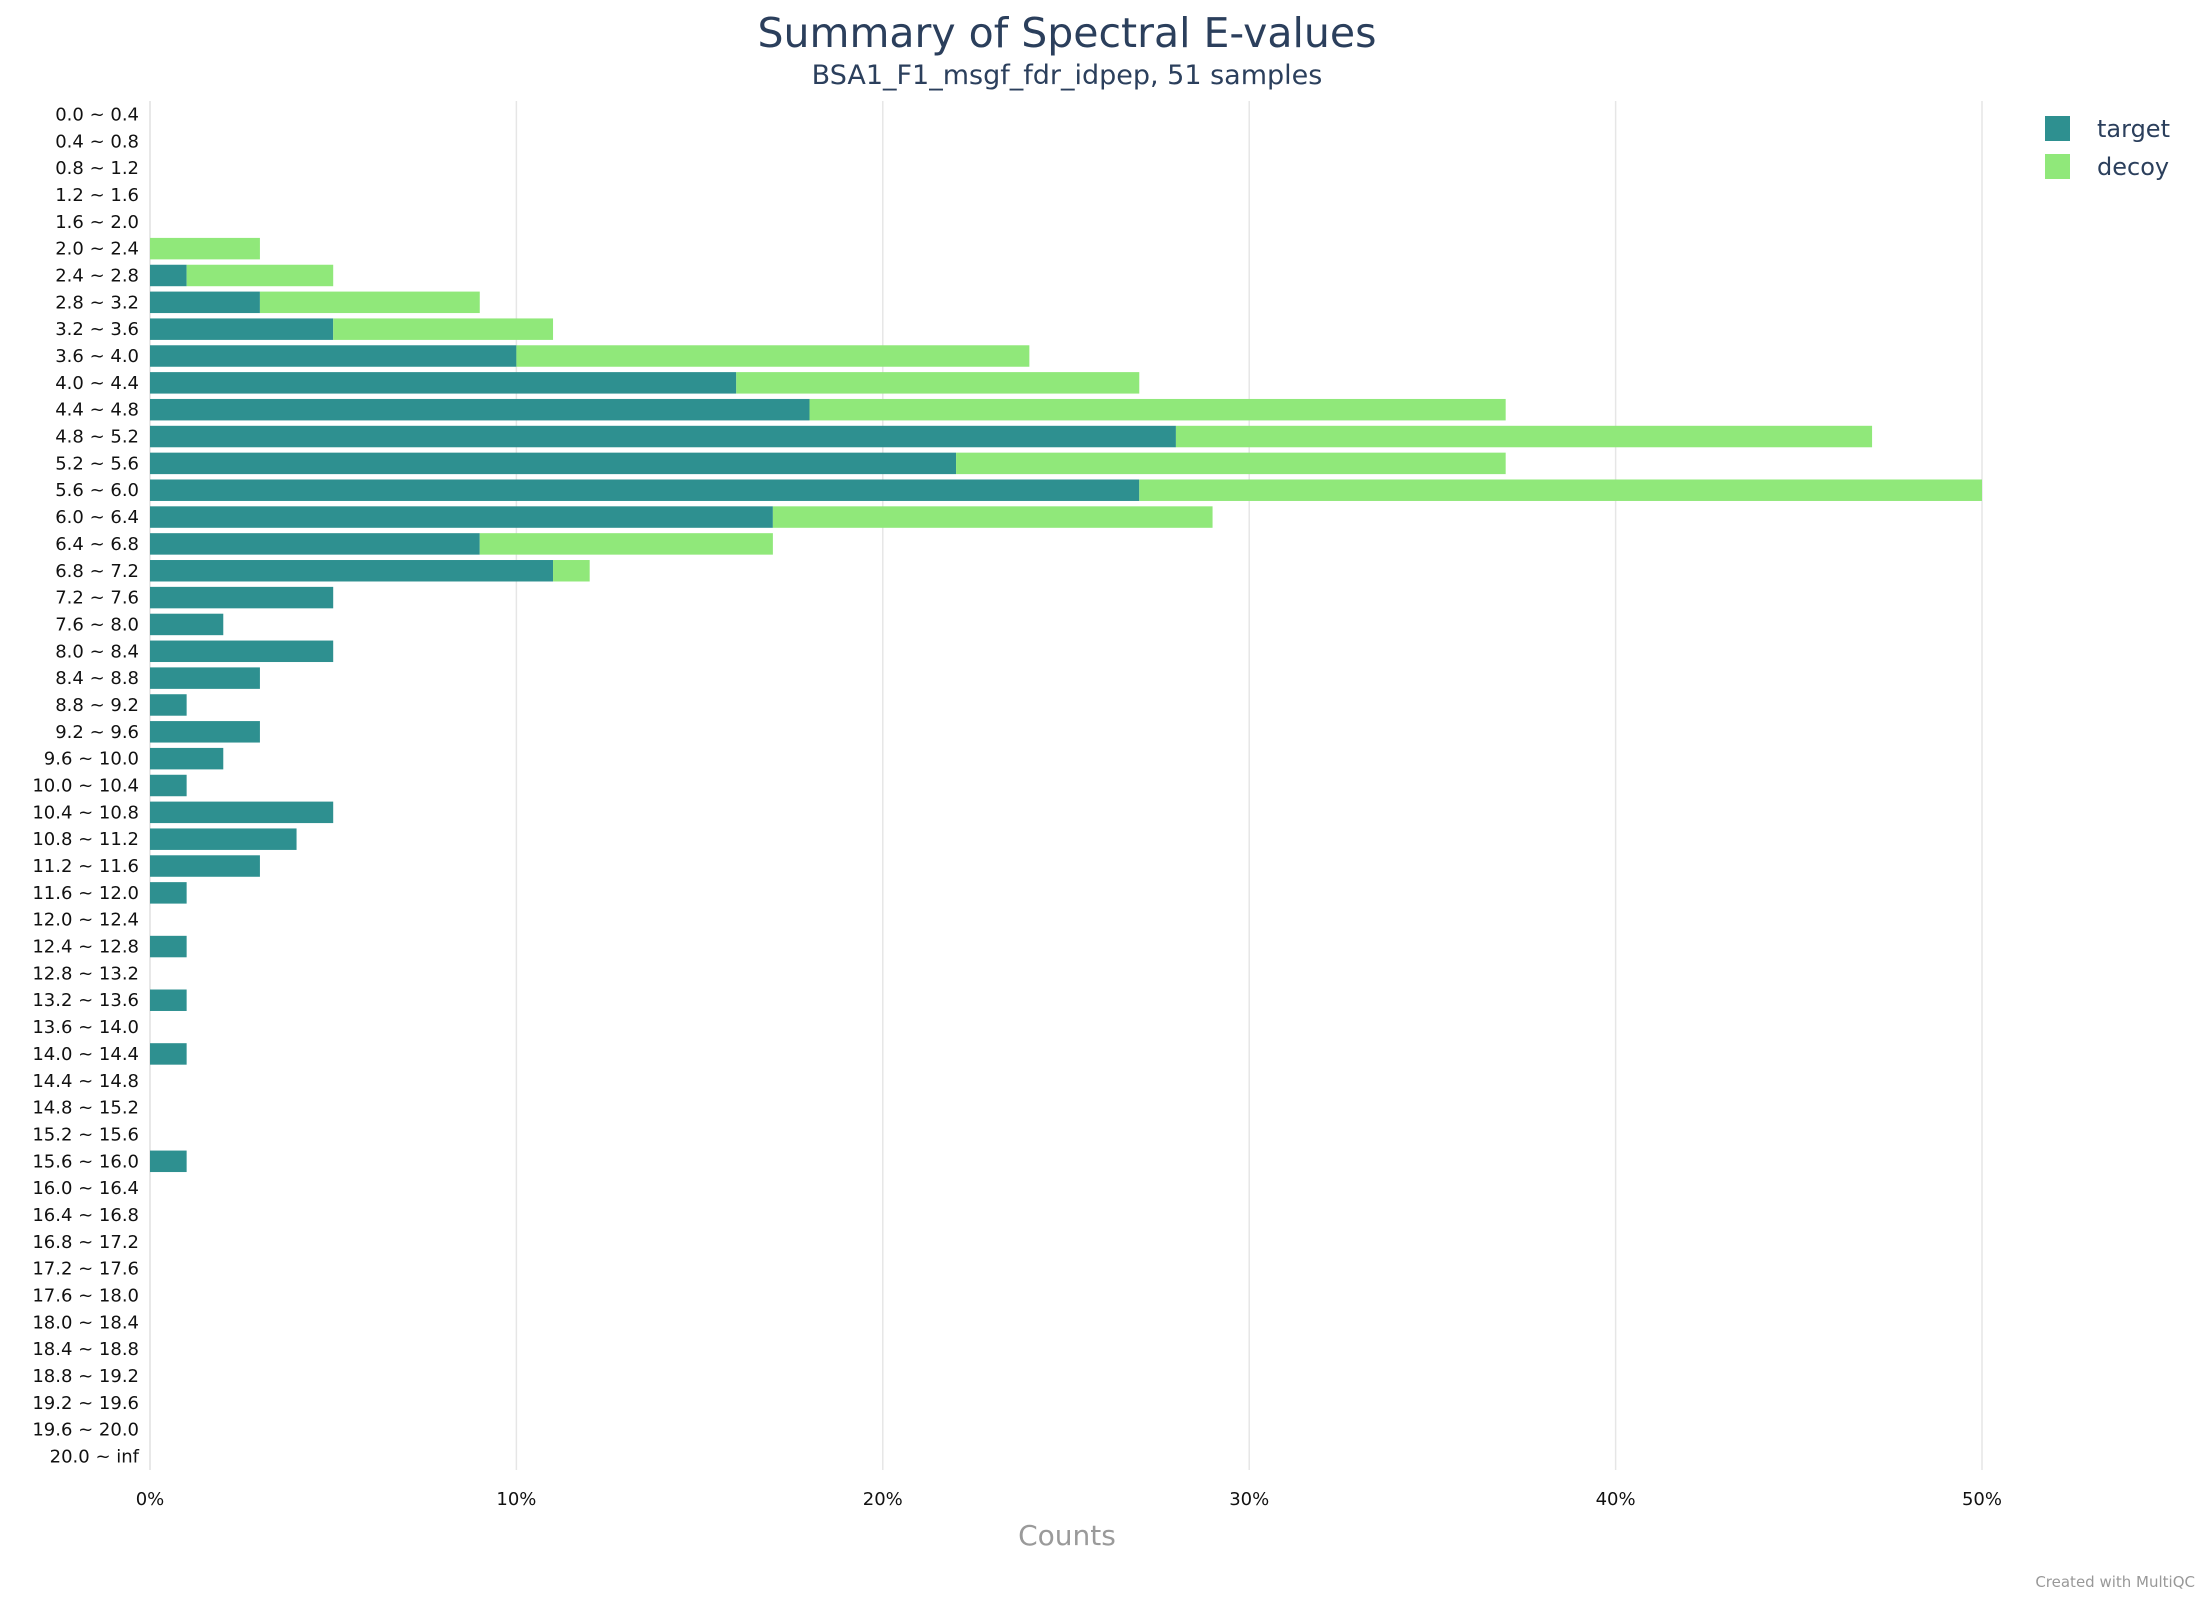 The height and width of the screenshot is (1600, 2200). I want to click on y-tick-label: 4.4 ~ 4.8, so click(97, 410).